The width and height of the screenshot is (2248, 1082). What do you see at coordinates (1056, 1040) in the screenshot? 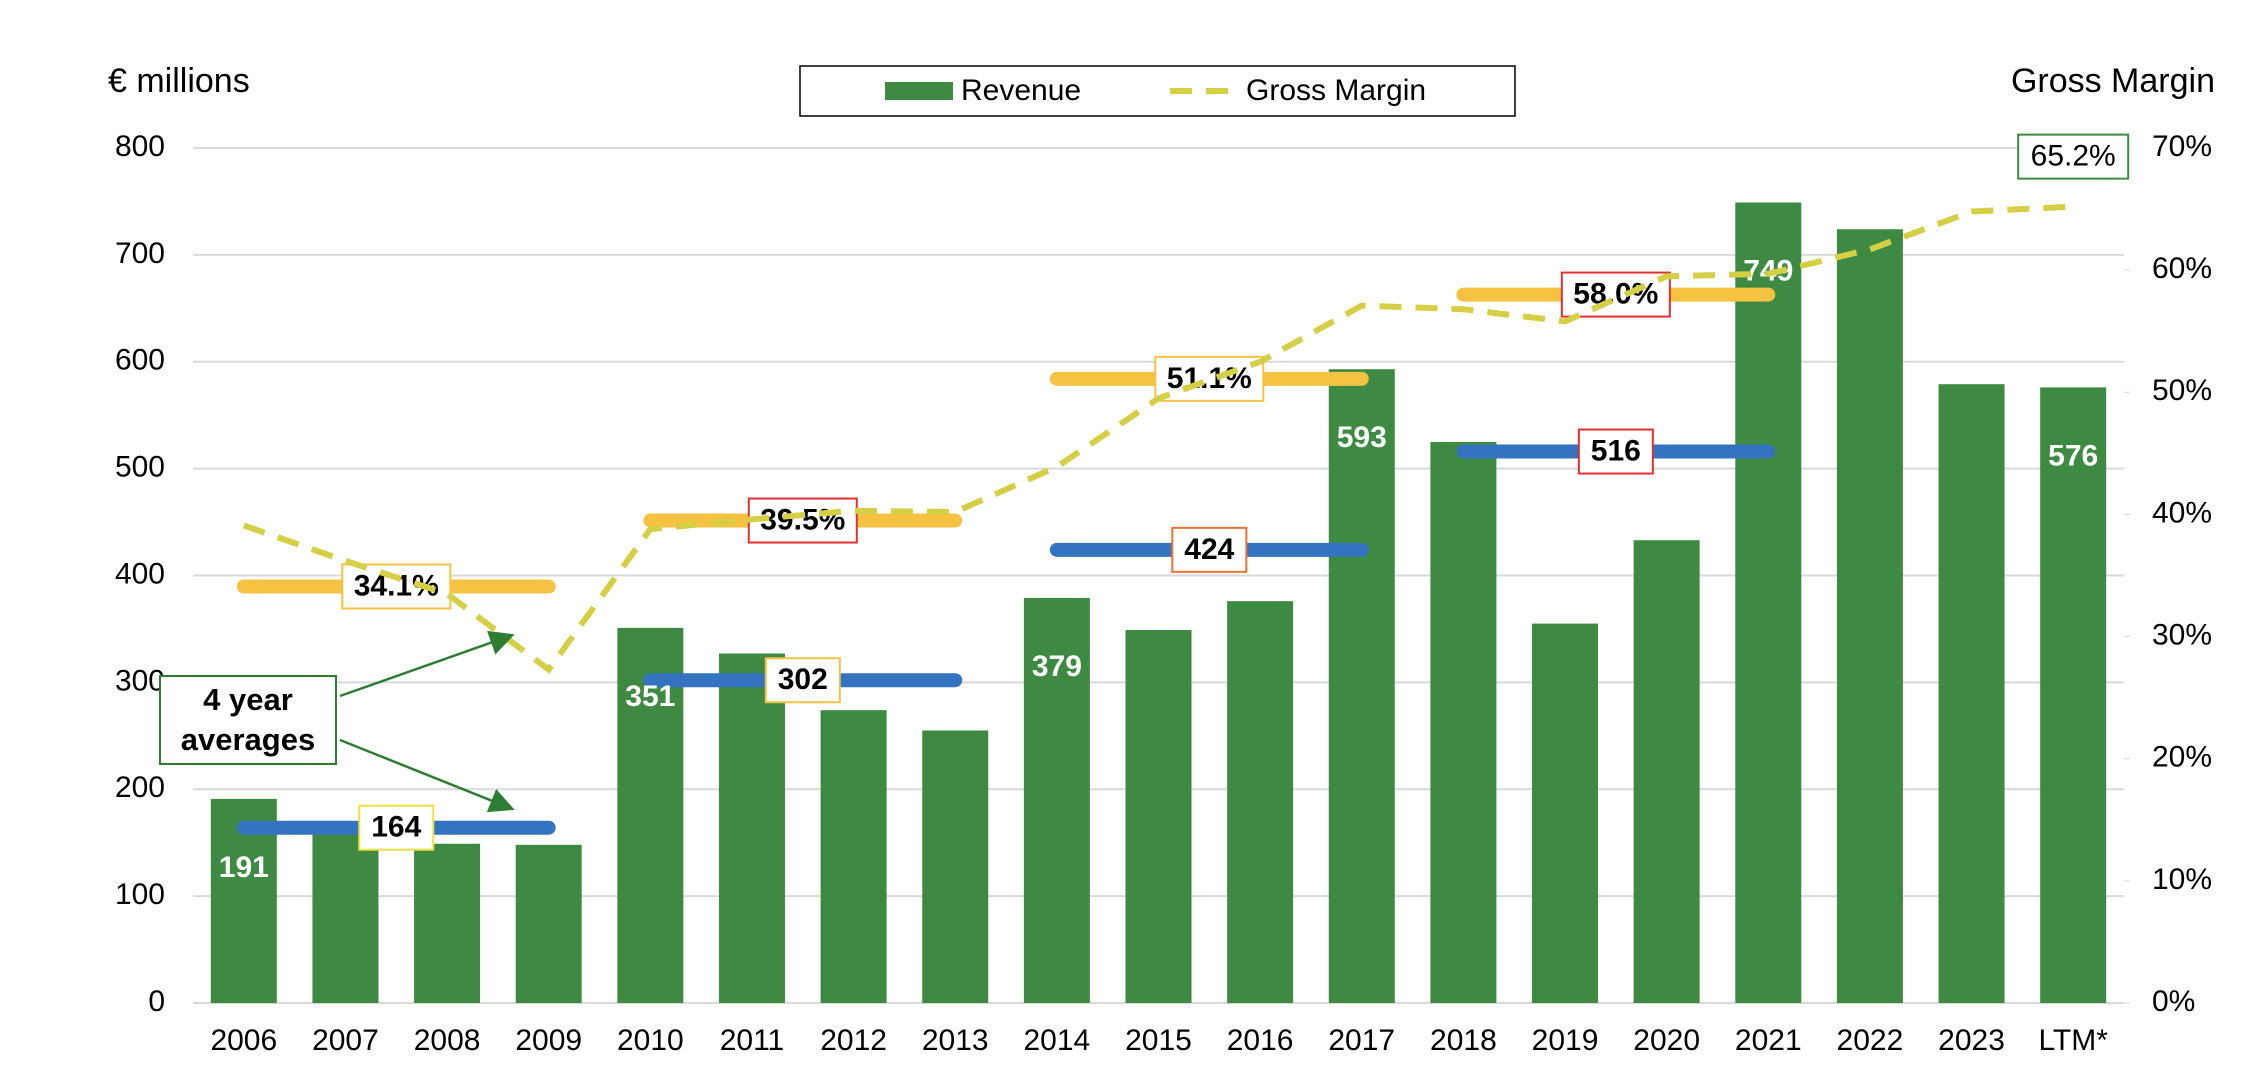
I see `x-tick-label: 2014` at bounding box center [1056, 1040].